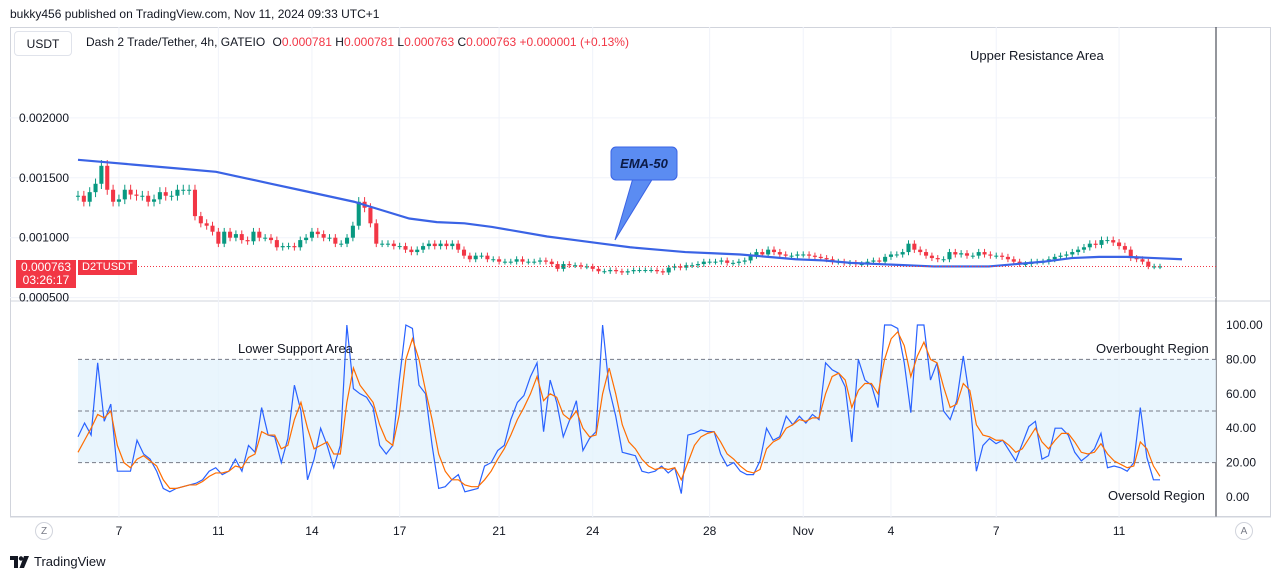 Image resolution: width=1281 pixels, height=579 pixels. Describe the element at coordinates (462, 42) in the screenshot. I see `close-label: C` at that location.